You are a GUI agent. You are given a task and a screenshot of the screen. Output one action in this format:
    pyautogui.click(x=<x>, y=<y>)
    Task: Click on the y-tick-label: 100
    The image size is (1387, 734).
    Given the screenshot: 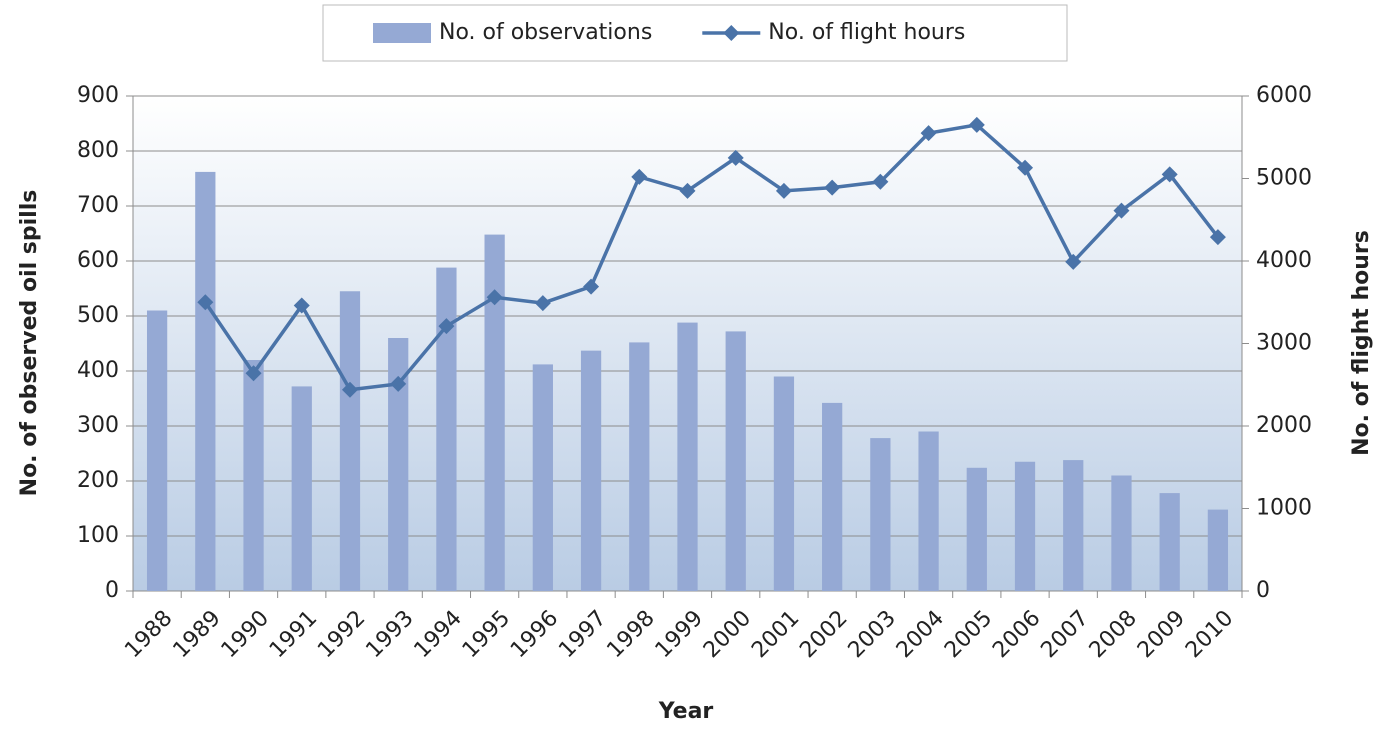 What is the action you would take?
    pyautogui.click(x=98, y=535)
    